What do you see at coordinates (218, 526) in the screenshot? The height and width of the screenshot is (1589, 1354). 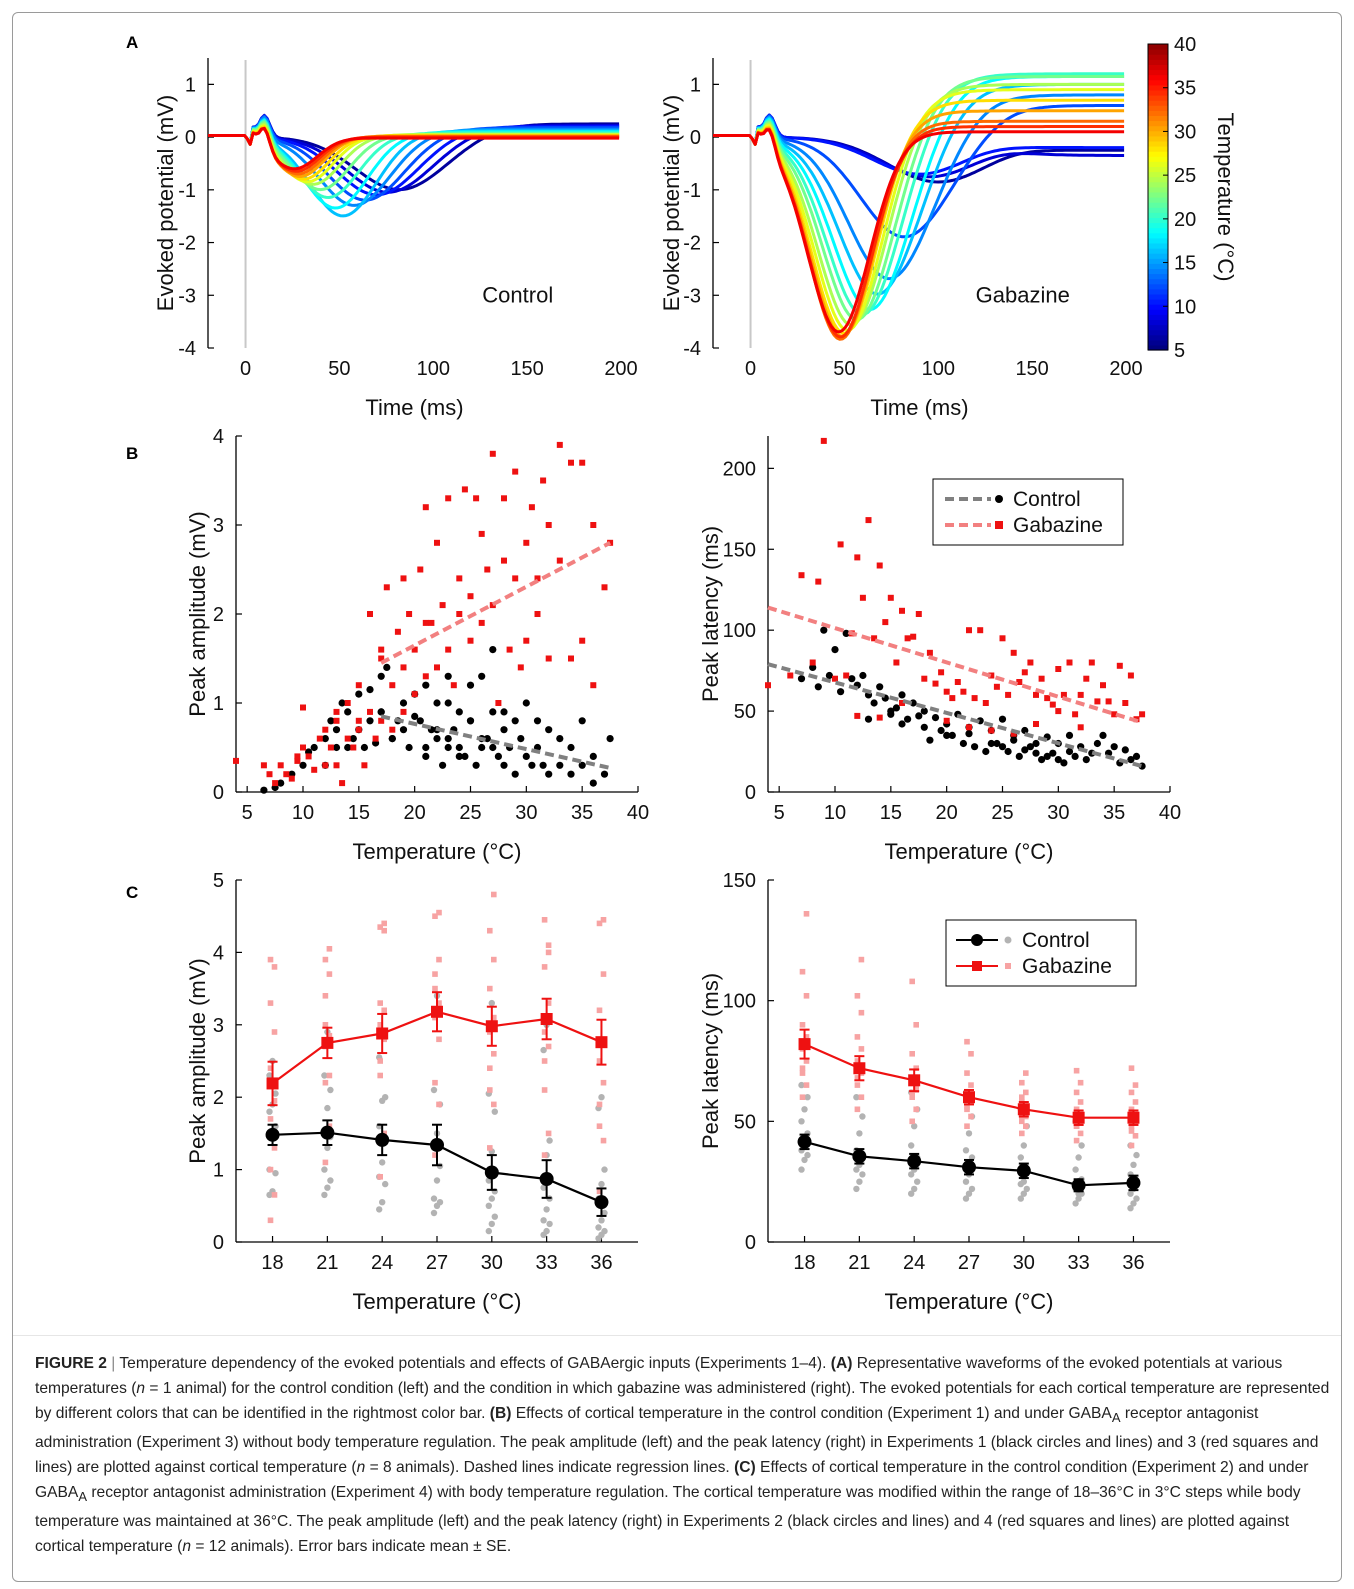 I see `y-tick-label: 3` at bounding box center [218, 526].